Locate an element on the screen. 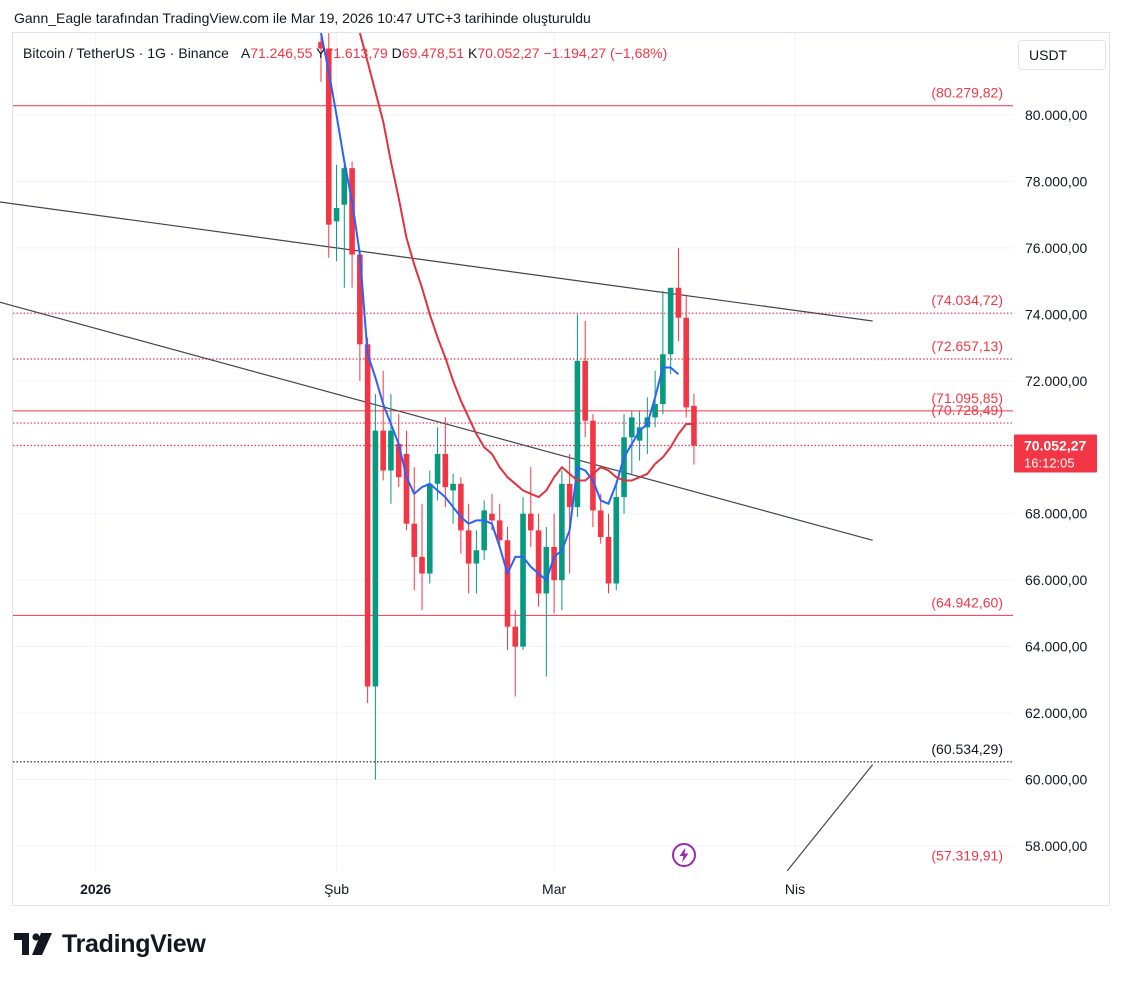 The width and height of the screenshot is (1123, 981). time-tick-label: 2026 is located at coordinates (95, 889).